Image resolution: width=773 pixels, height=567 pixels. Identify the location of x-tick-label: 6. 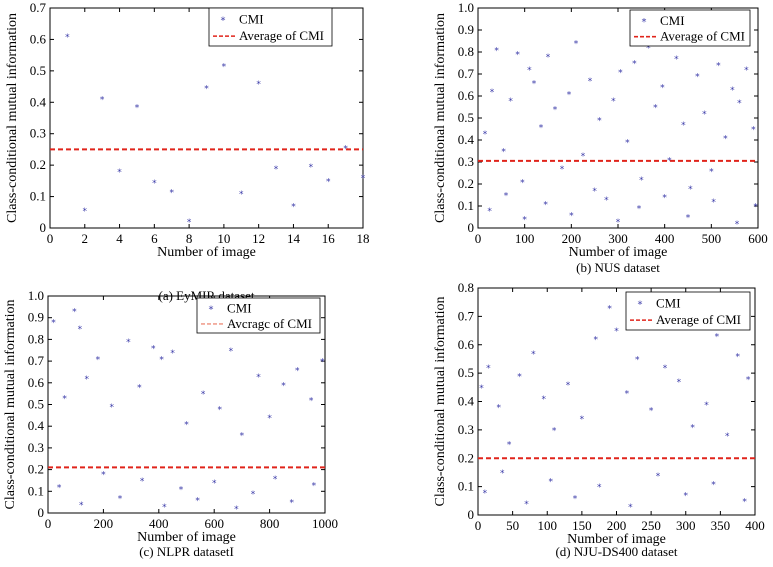
(154, 238).